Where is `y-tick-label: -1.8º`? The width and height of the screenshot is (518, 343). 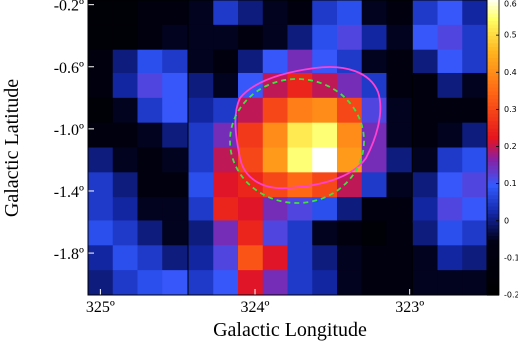
y-tick-label: -1.8º is located at coordinates (69, 254).